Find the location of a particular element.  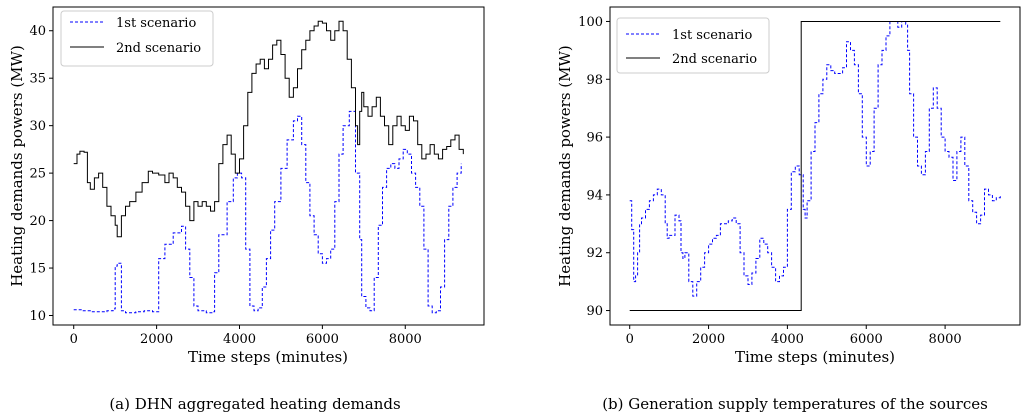

chart-caption: (a) DHN aggregated heating demands is located at coordinates (254, 404).